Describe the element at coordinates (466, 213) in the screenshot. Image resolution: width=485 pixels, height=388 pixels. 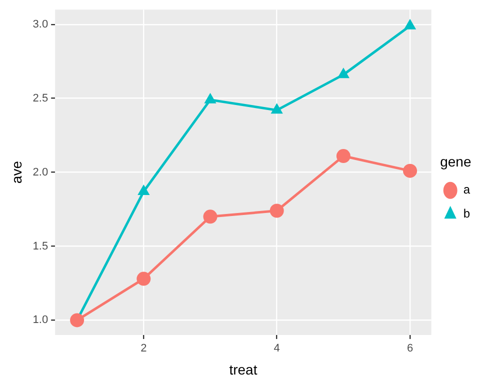
I see `legend-label: b` at that location.